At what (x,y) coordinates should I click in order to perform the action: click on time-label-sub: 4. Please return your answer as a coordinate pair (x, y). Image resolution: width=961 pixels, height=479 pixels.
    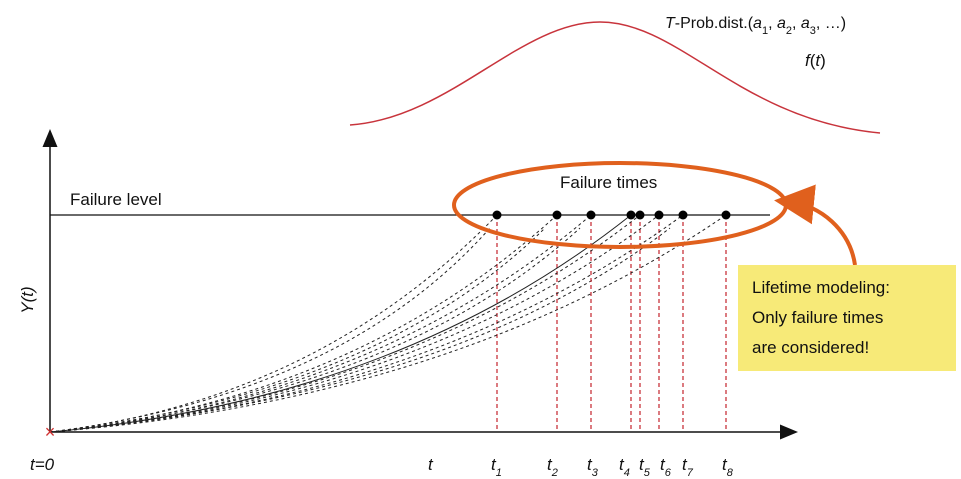
    Looking at the image, I should click on (627, 473).